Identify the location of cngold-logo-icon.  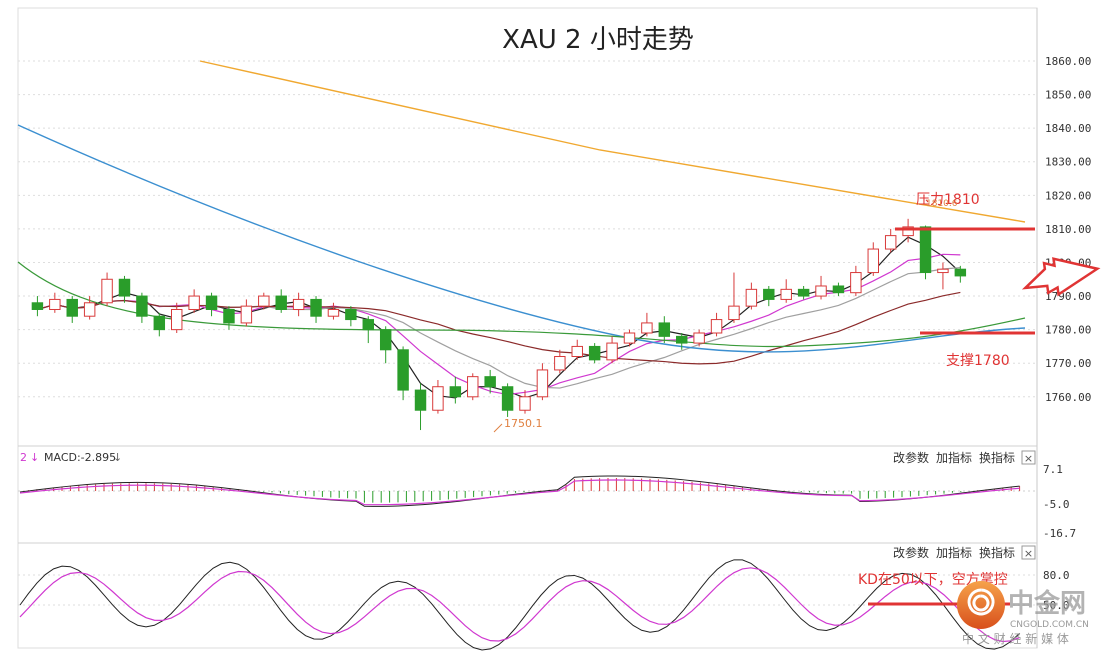
(981, 605).